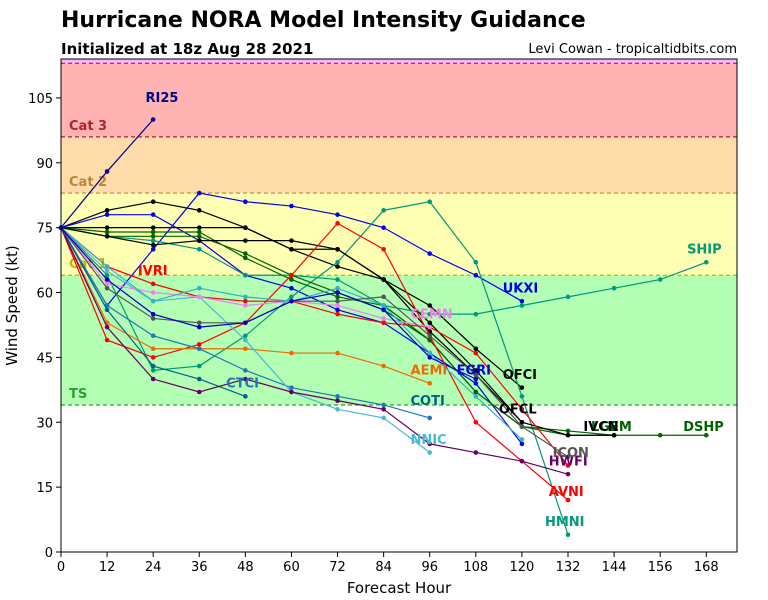 This screenshot has width=768, height=600. Describe the element at coordinates (476, 422) in the screenshot. I see `data-point-avni` at that location.